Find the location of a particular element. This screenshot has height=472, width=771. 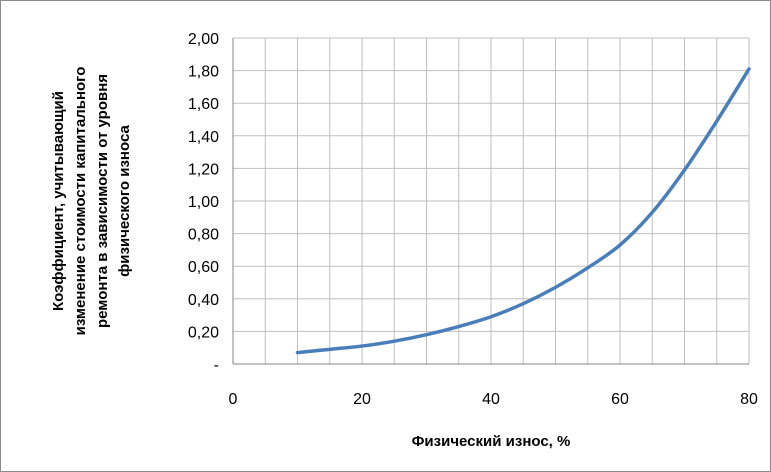

x-axis-title: Физический износ, % is located at coordinates (491, 441).